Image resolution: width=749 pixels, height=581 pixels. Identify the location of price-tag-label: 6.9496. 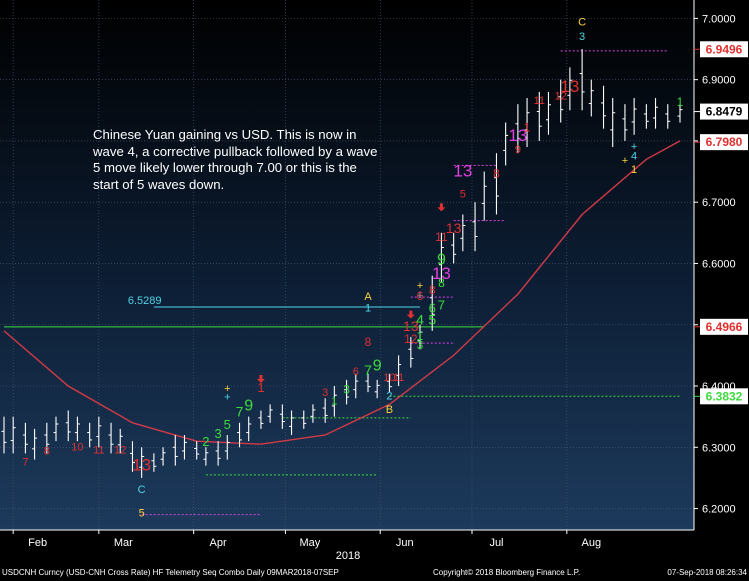
(724, 49).